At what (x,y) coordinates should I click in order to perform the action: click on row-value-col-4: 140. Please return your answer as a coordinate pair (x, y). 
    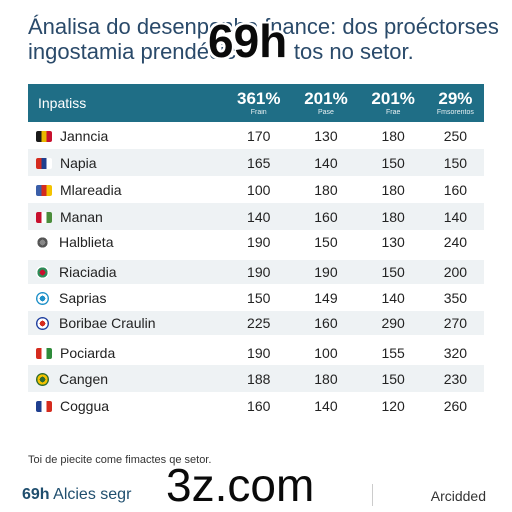
    Looking at the image, I should click on (455, 216).